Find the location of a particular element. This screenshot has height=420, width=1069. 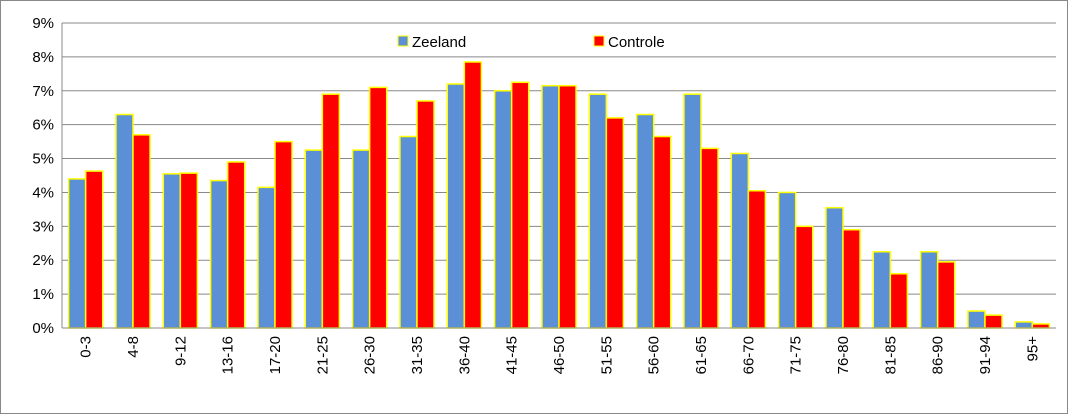

x-tick-label: 81-85 is located at coordinates (890, 355).